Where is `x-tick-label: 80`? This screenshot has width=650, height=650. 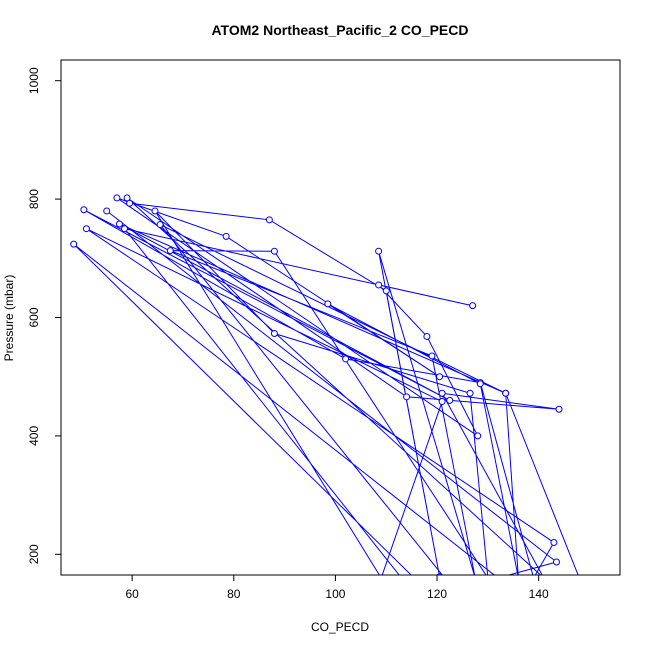 x-tick-label: 80 is located at coordinates (234, 594).